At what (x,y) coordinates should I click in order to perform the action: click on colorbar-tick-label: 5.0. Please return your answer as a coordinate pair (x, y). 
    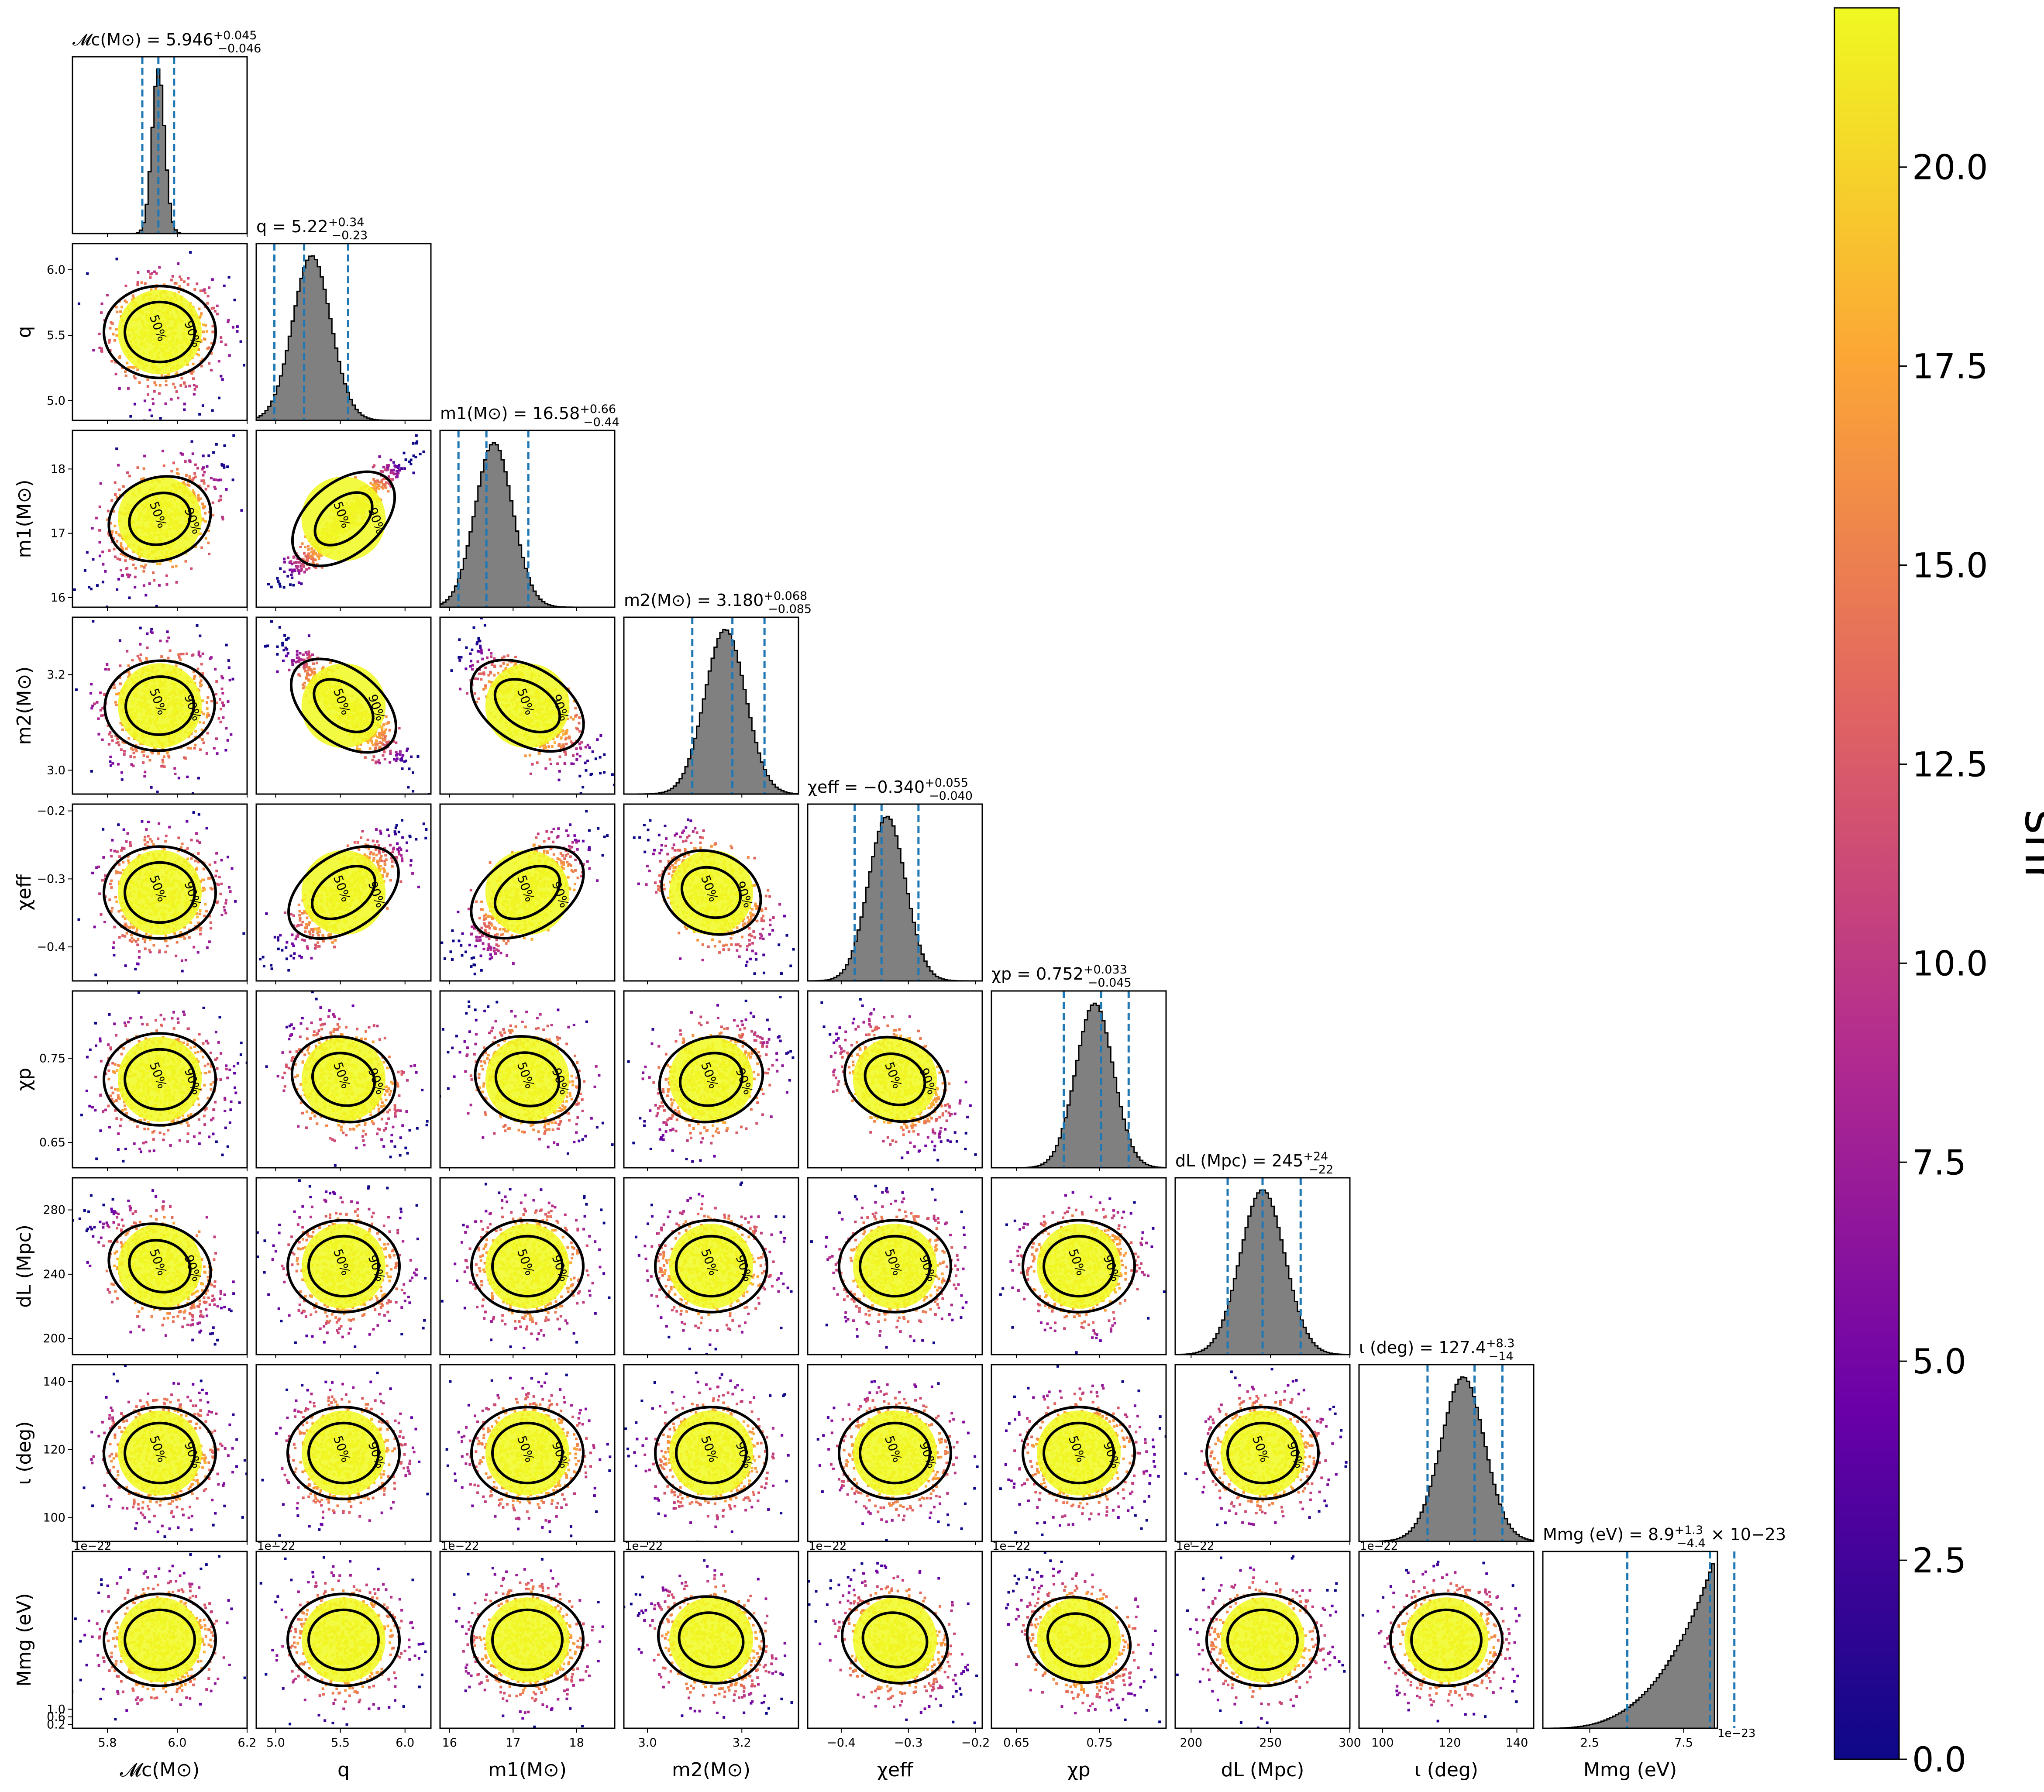
    Looking at the image, I should click on (1939, 1362).